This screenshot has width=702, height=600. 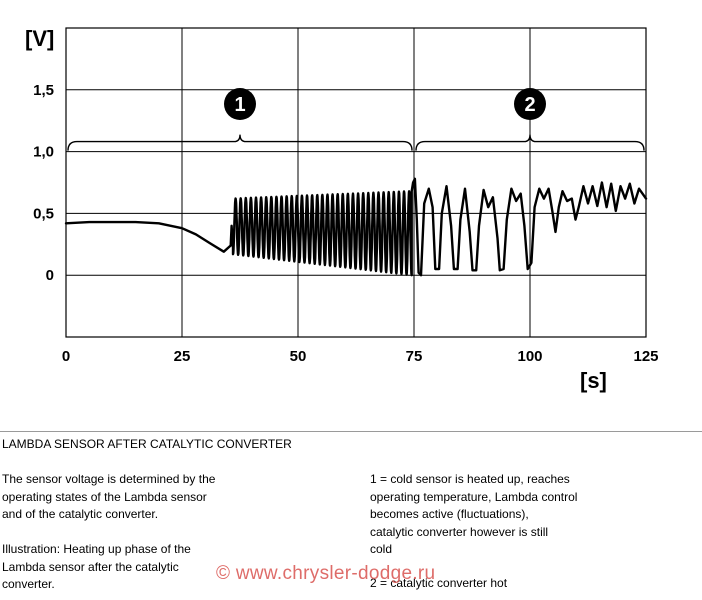 What do you see at coordinates (351, 431) in the screenshot?
I see `section-divider` at bounding box center [351, 431].